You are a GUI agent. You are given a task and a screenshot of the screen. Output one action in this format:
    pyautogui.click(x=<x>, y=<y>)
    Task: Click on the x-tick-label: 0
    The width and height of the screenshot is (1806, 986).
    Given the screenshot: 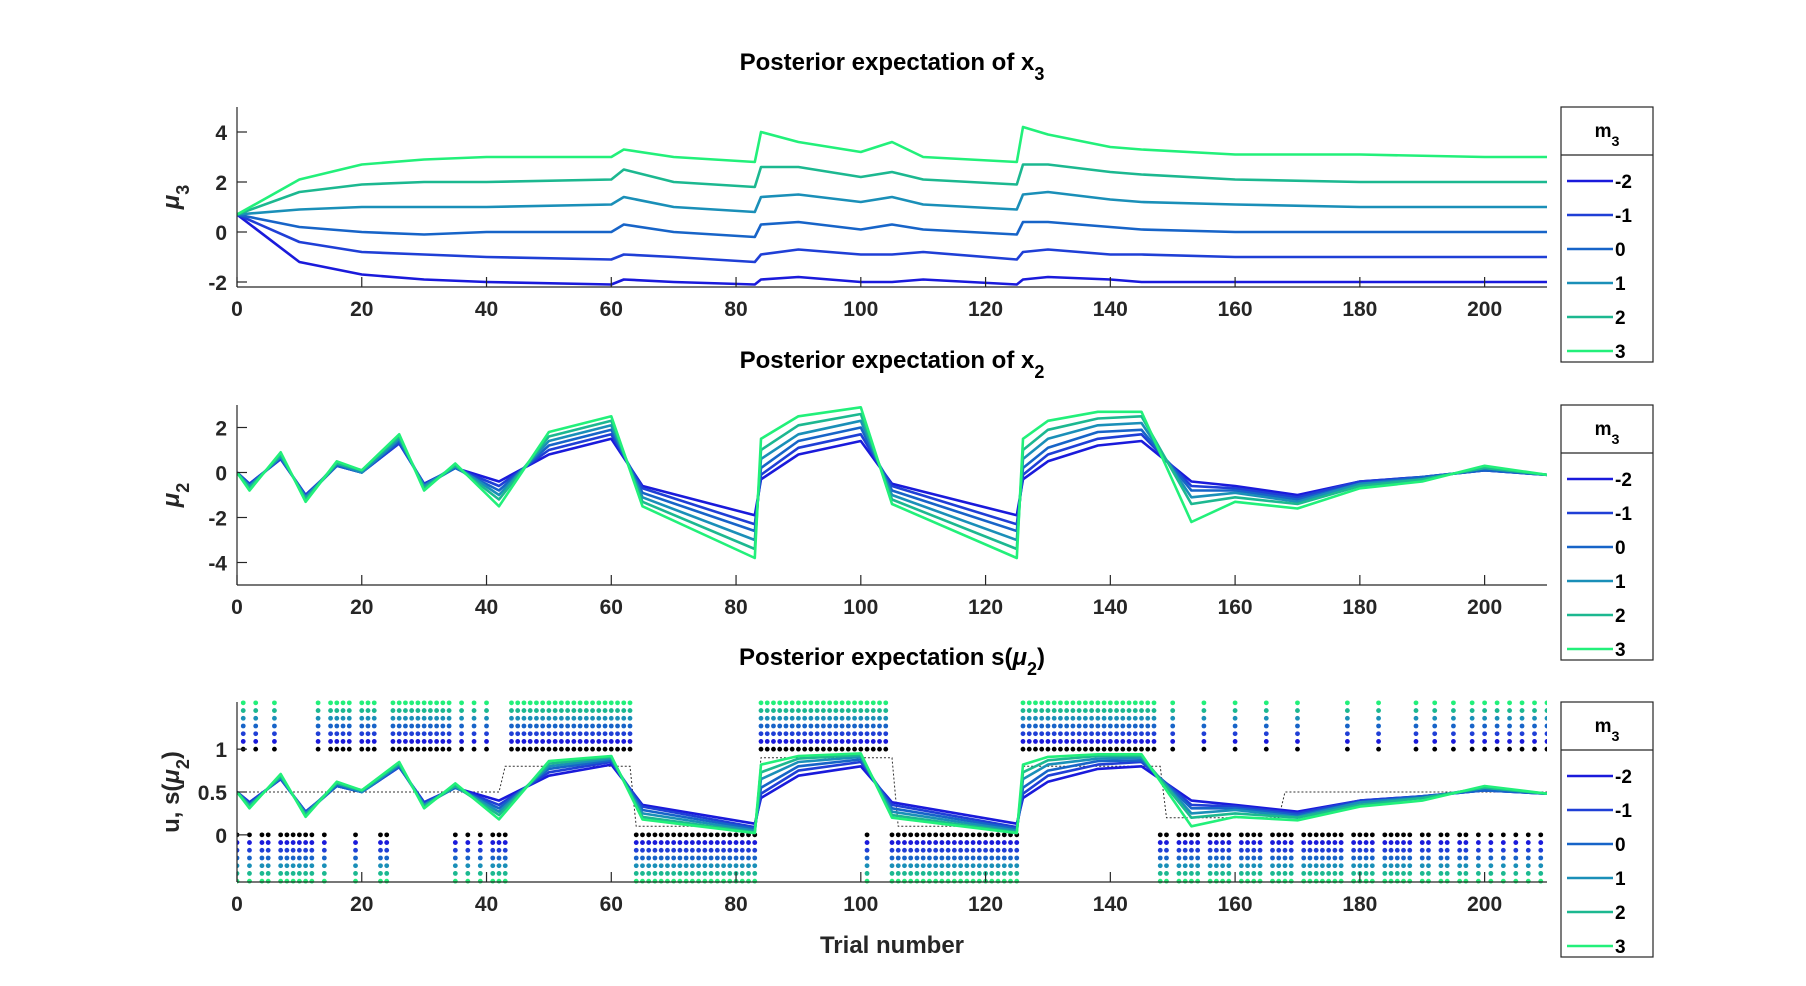 What is the action you would take?
    pyautogui.click(x=237, y=904)
    